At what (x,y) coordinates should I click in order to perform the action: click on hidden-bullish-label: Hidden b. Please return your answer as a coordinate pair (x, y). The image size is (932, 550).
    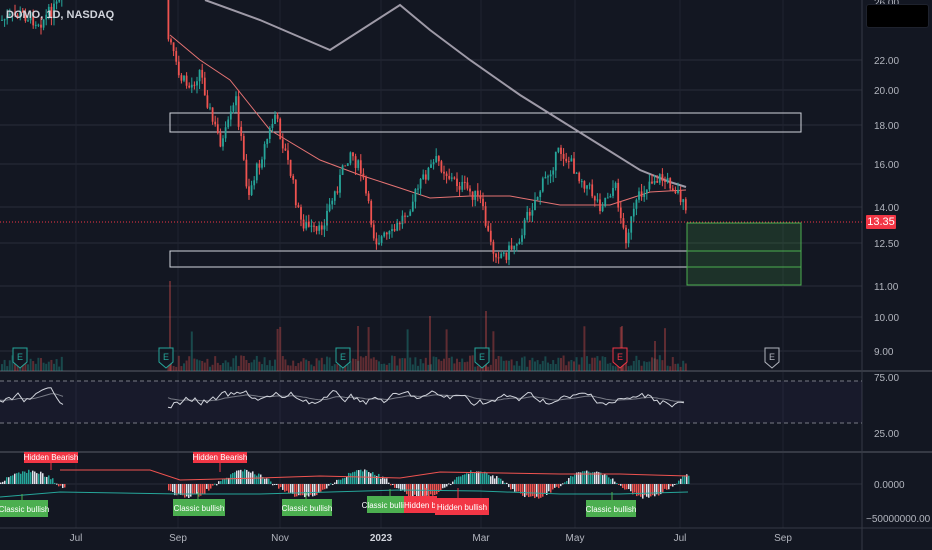
    Looking at the image, I should click on (420, 500).